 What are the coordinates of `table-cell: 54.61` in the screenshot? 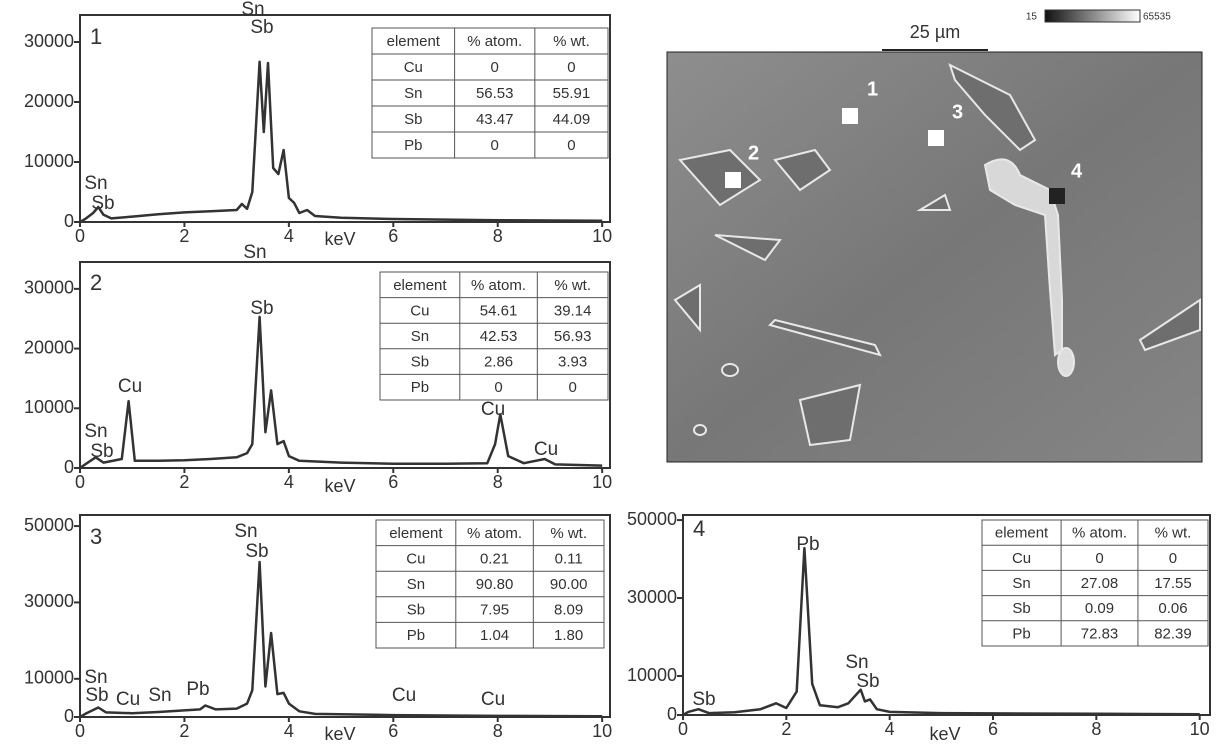 It's located at (499, 310).